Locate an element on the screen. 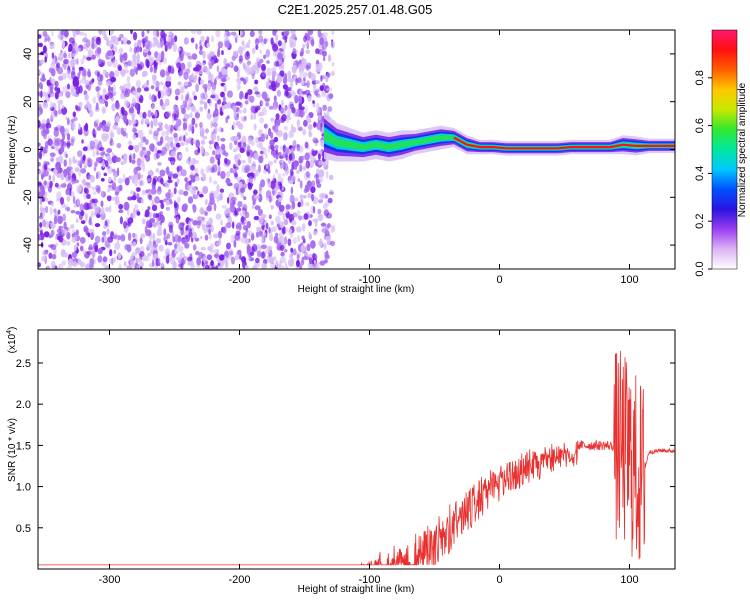  x-tick-label: 100 is located at coordinates (629, 580).